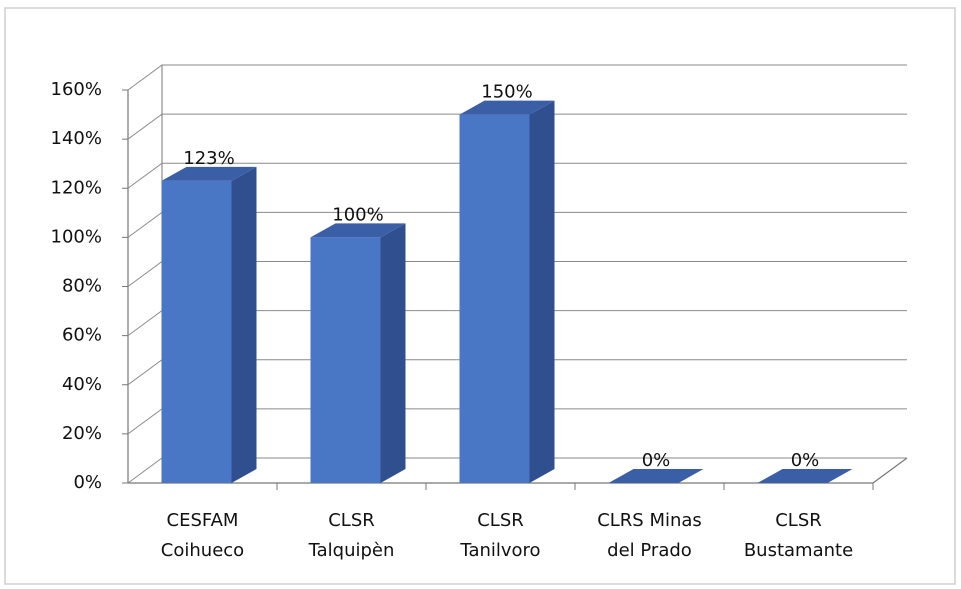 This screenshot has height=589, width=961. Describe the element at coordinates (76, 138) in the screenshot. I see `y-tick-label: 140%` at that location.